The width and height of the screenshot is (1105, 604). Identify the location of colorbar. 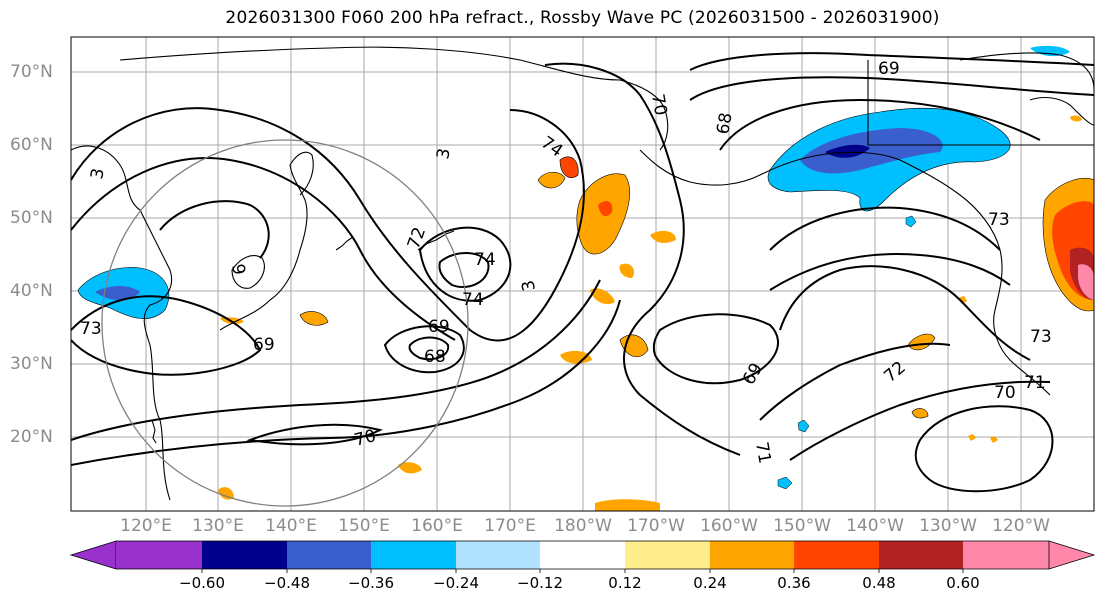
(582, 556).